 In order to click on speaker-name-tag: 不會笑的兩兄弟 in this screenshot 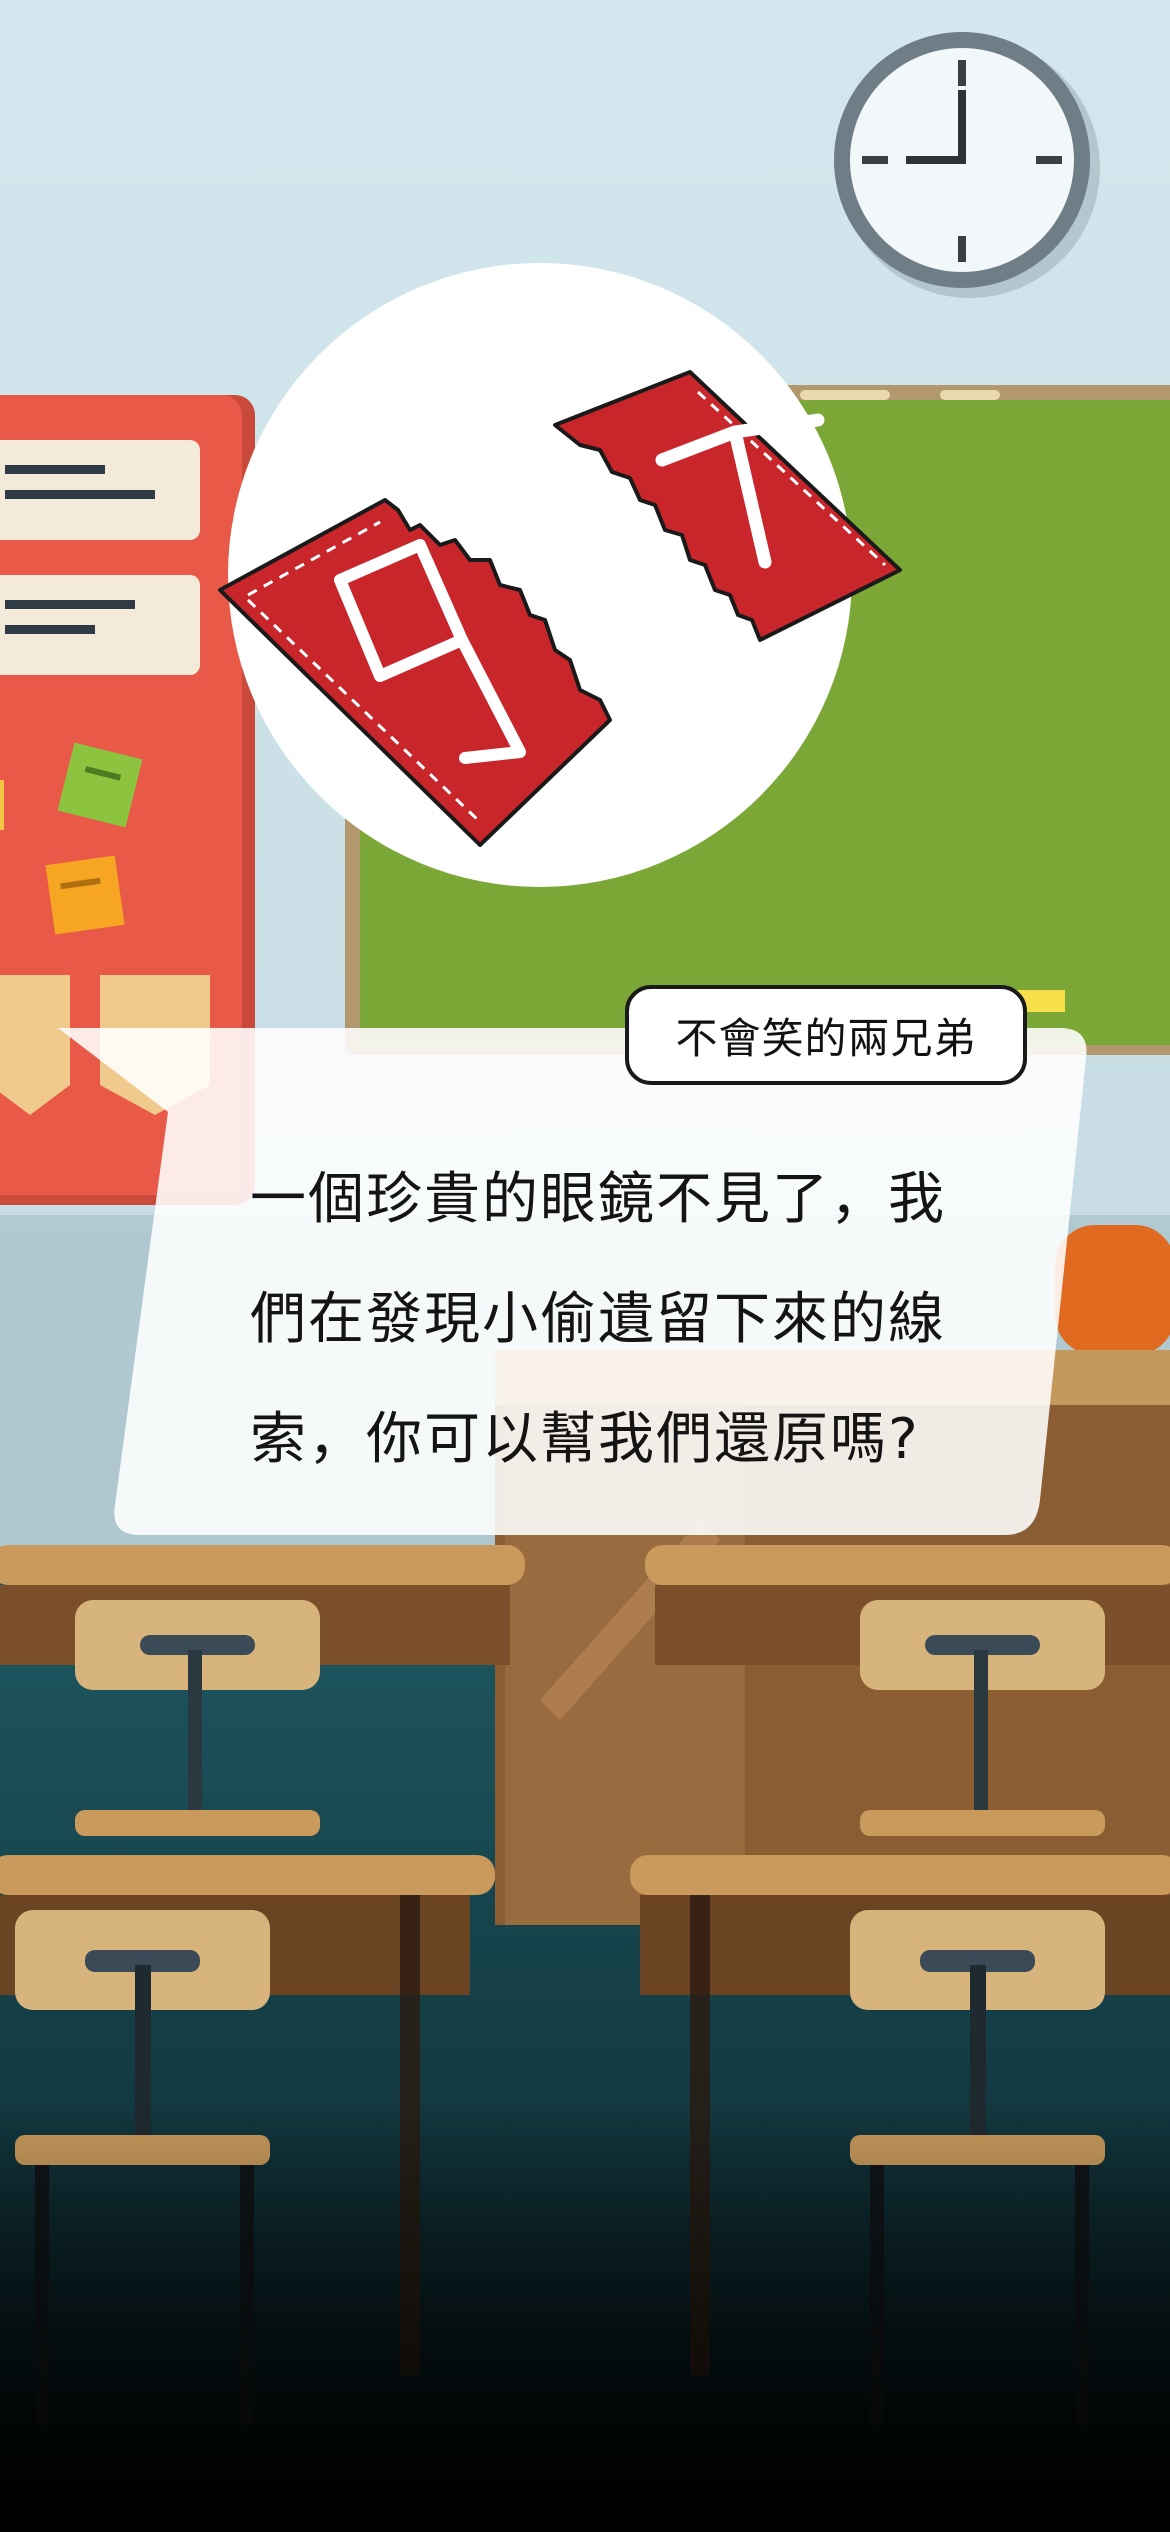, I will do `click(826, 1035)`.